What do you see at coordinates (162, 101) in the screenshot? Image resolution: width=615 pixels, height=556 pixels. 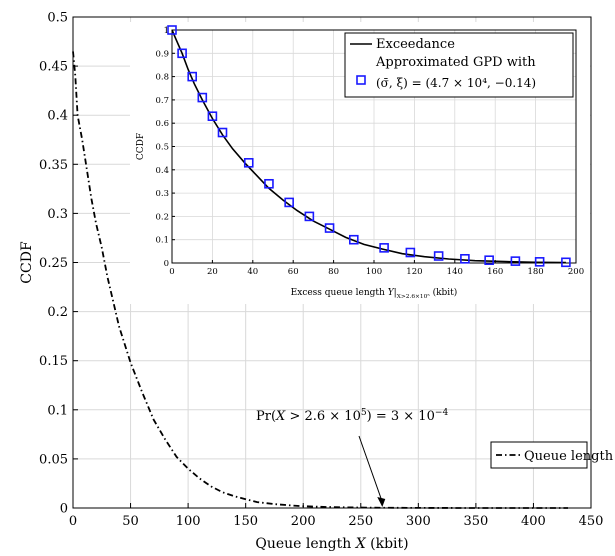 I see `inset-y-tick-label-7: 0.7` at bounding box center [162, 101].